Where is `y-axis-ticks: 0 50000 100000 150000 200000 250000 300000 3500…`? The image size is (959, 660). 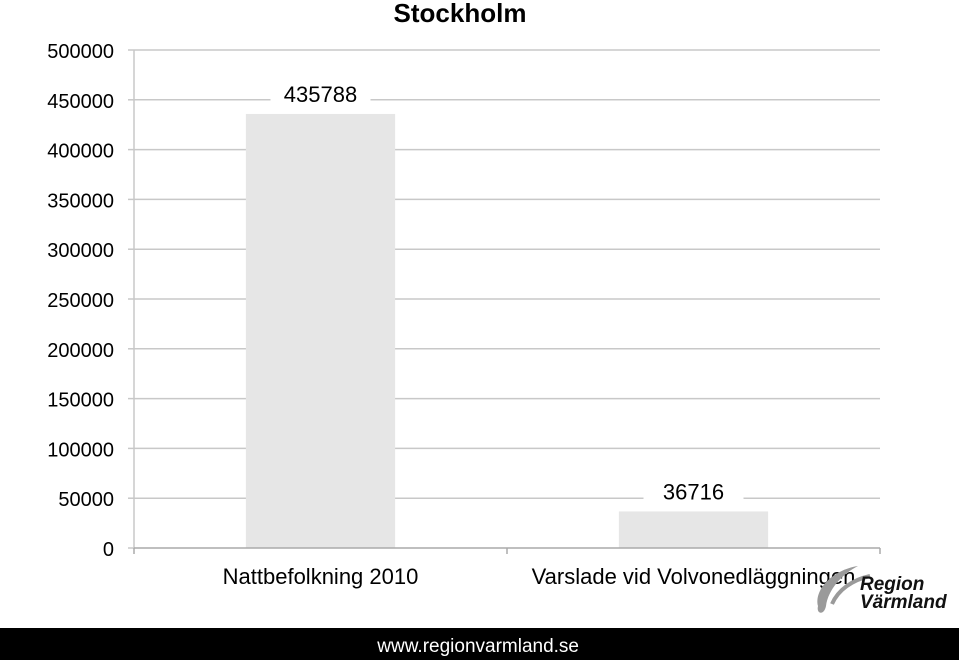
y-axis-ticks: 0 50000 100000 150000 200000 250000 300000 3500… is located at coordinates (90, 301).